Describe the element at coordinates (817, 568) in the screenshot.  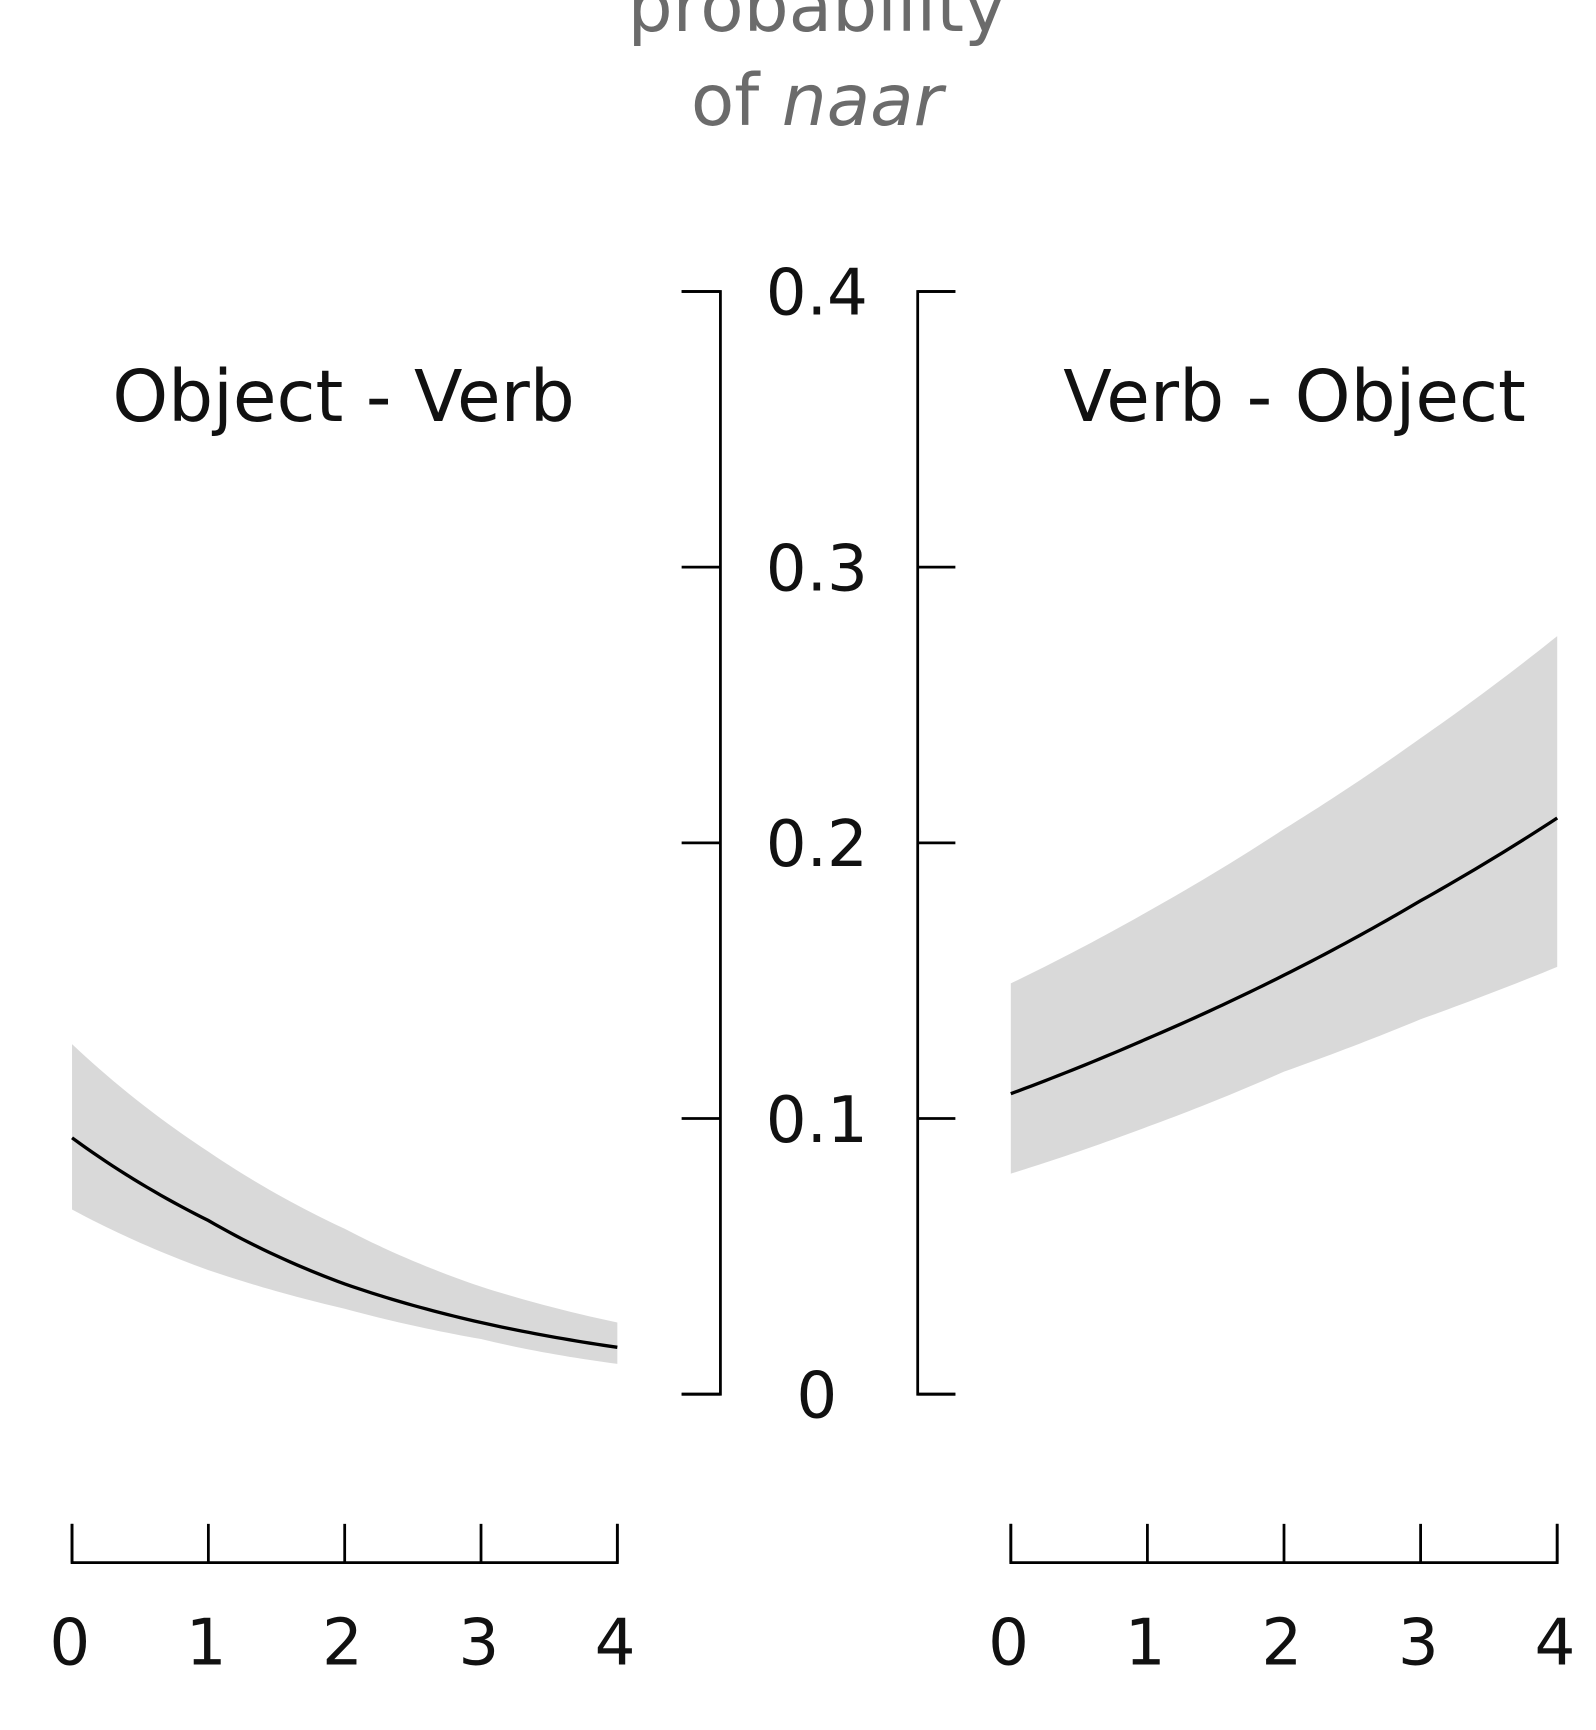
I see `y-tick-label: 0.3` at that location.